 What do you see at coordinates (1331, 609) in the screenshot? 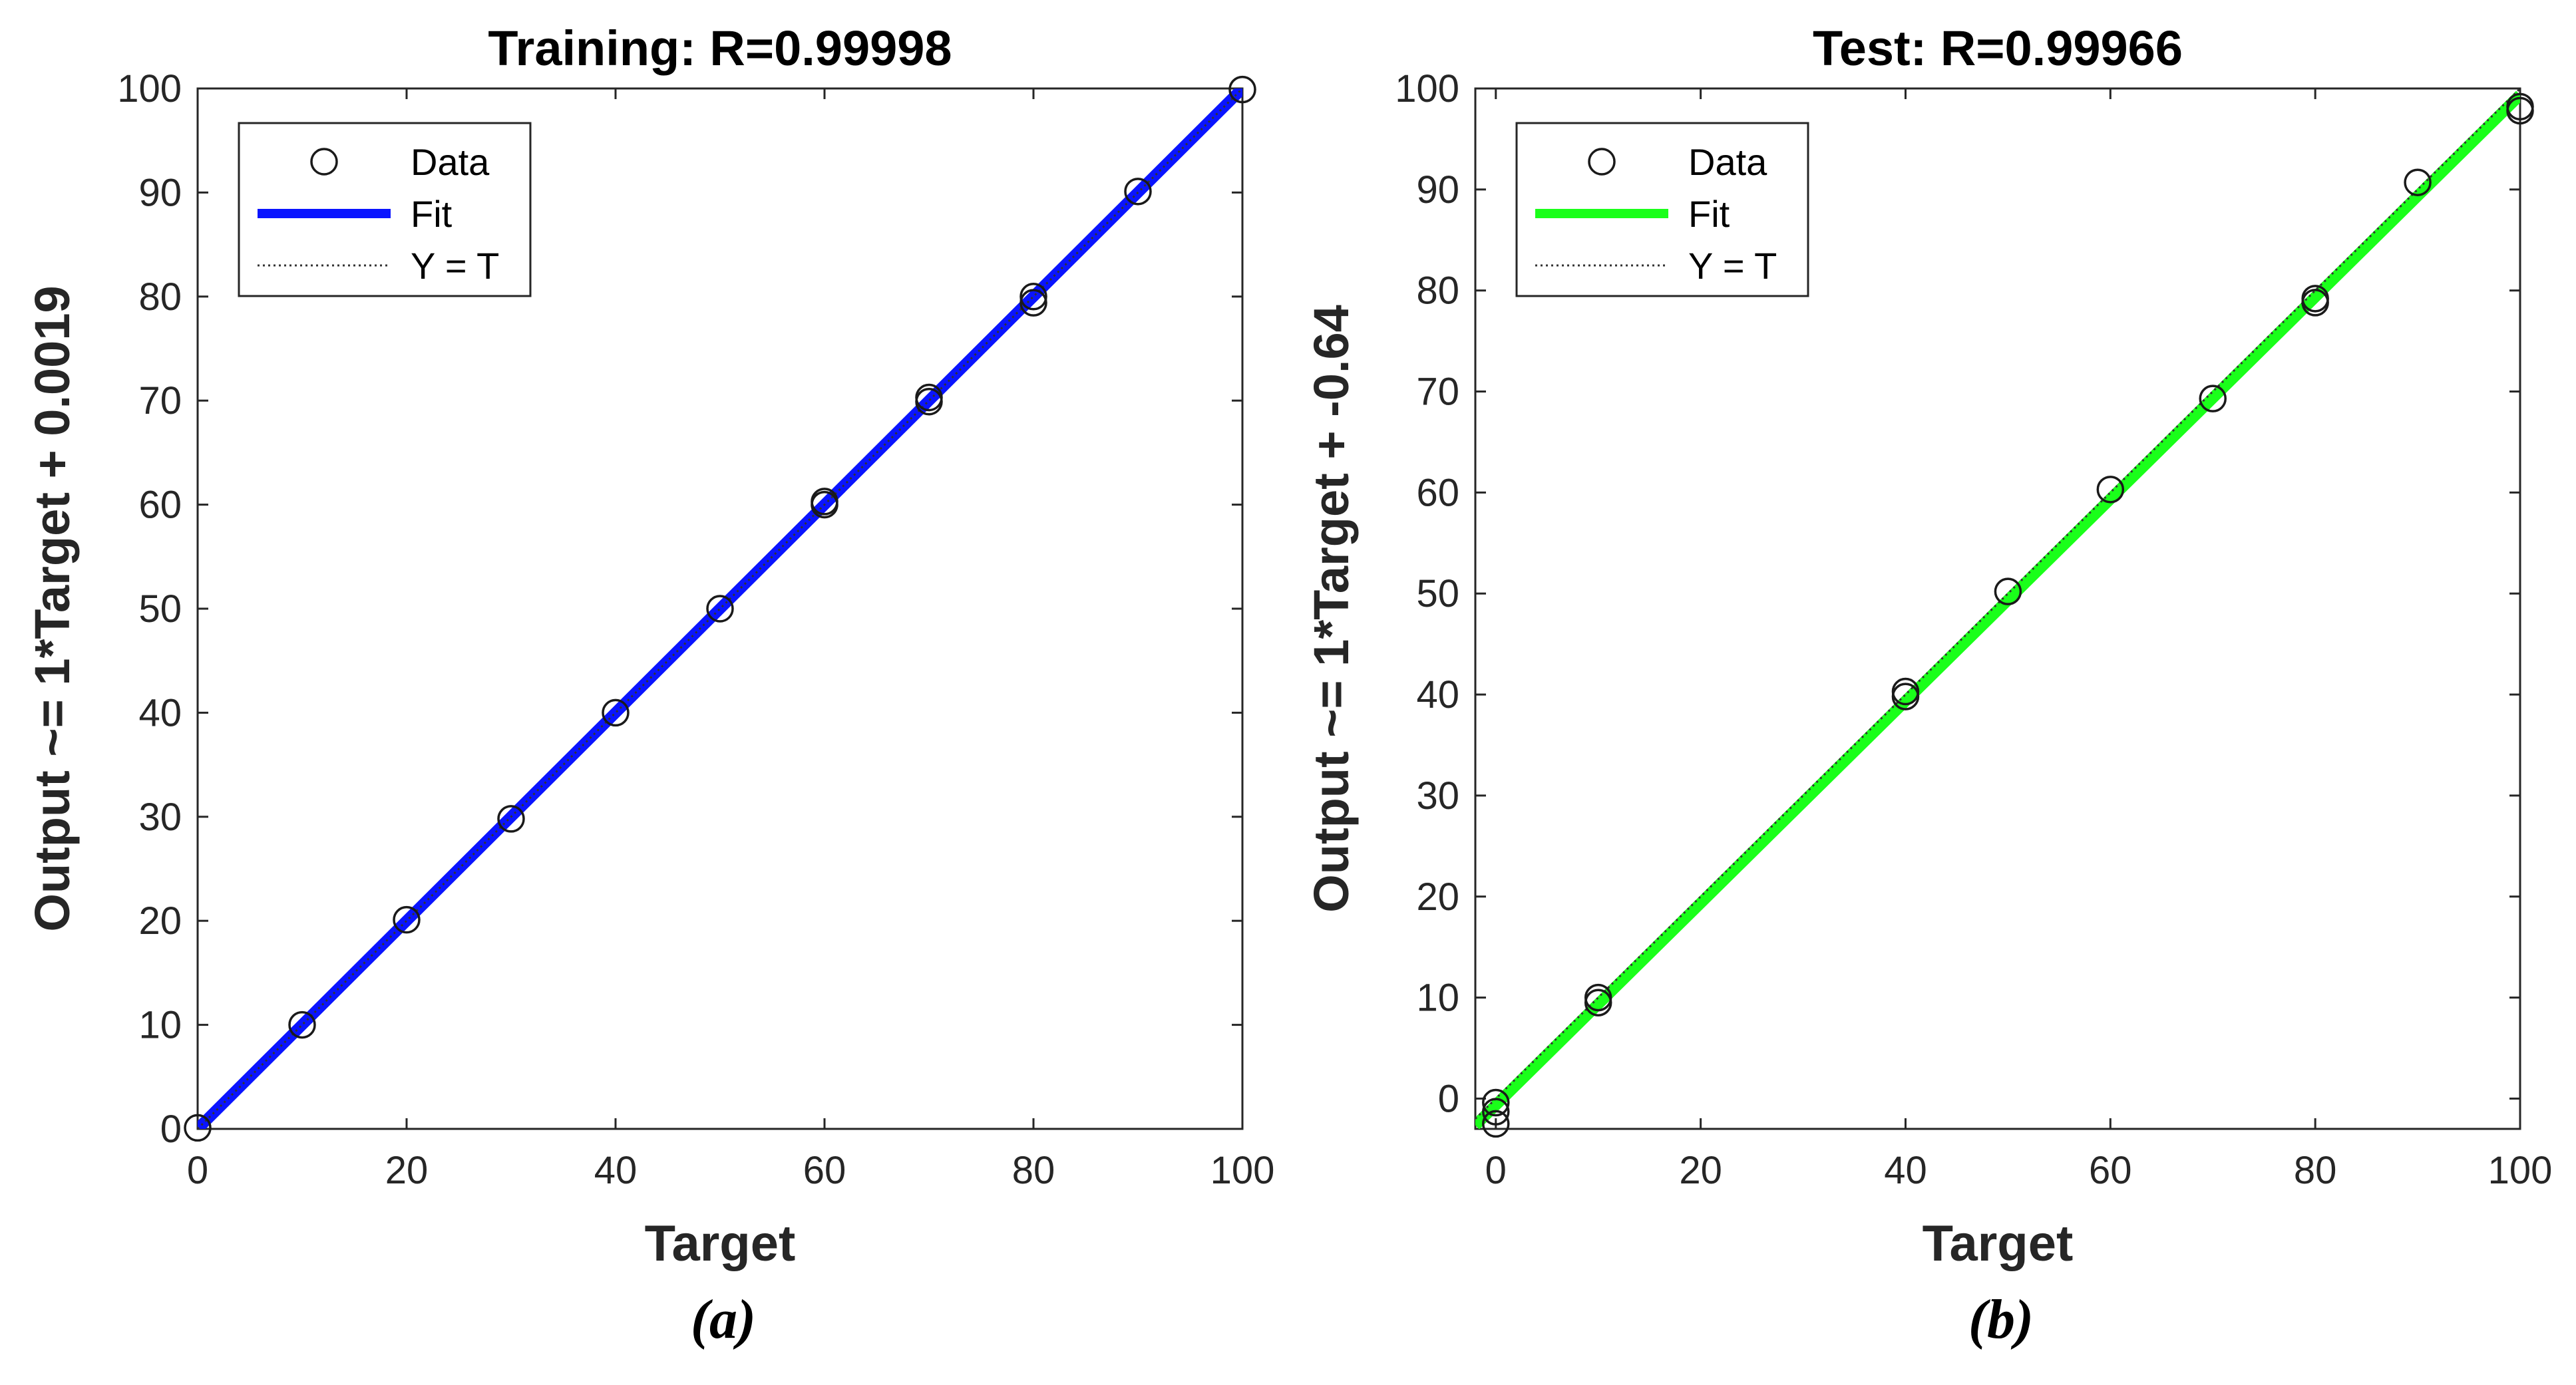
I see `y-axis-label: Output ~= 1*Target + -0.64` at bounding box center [1331, 609].